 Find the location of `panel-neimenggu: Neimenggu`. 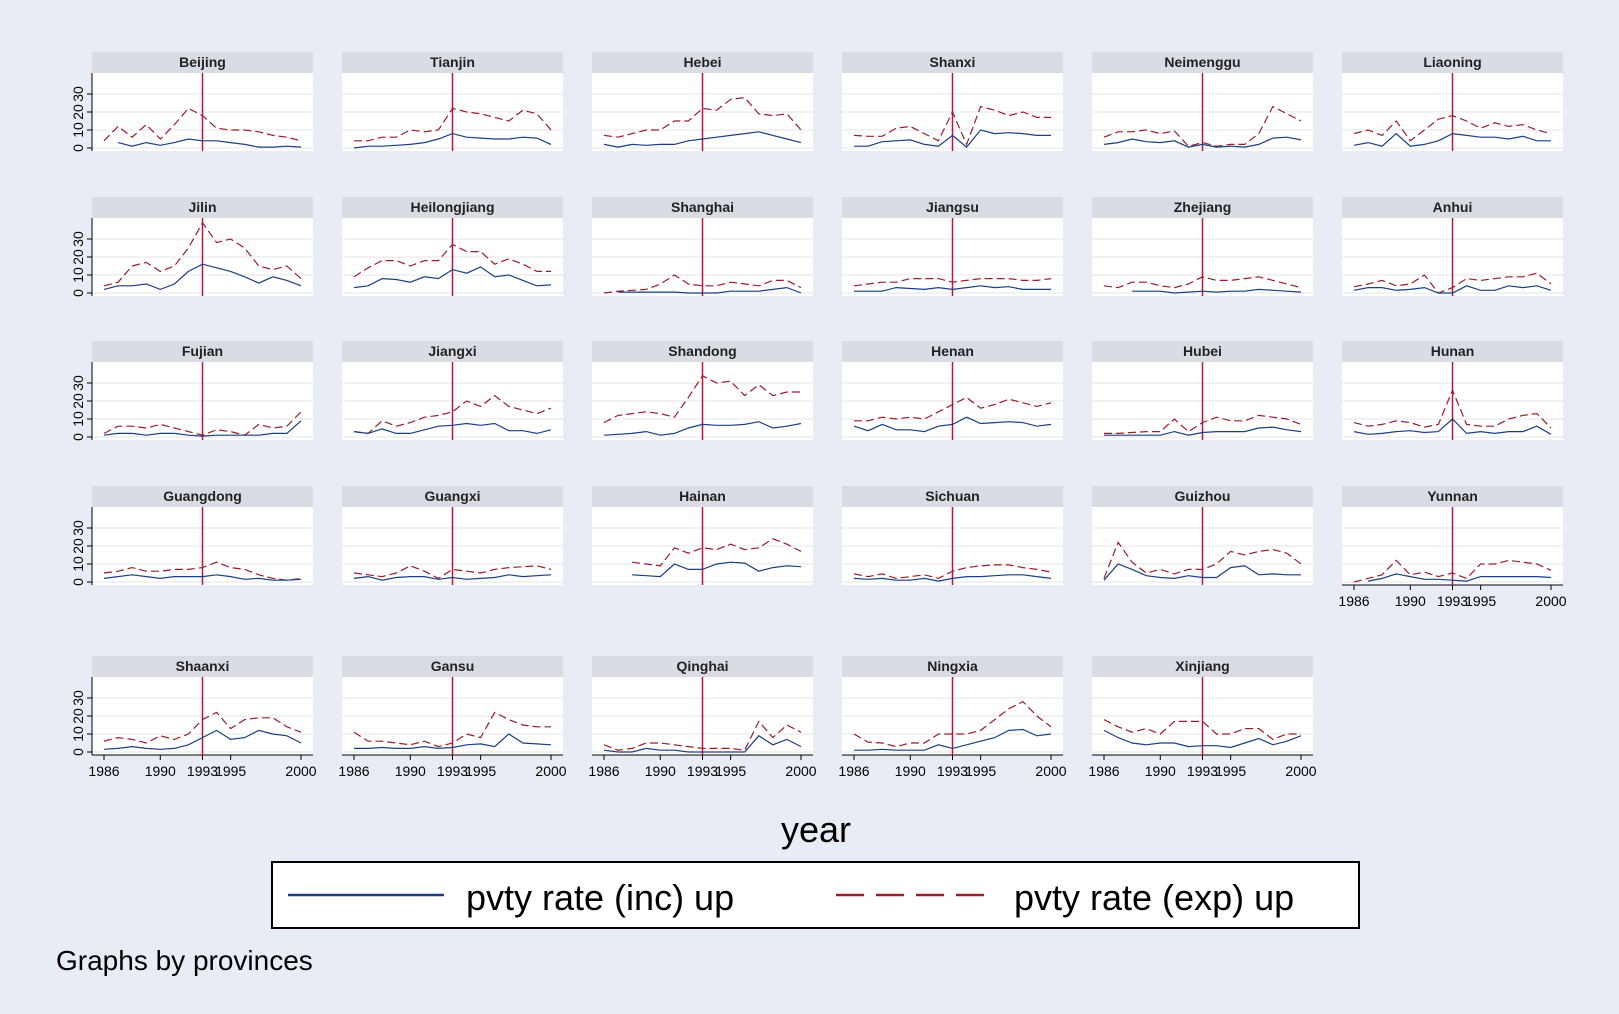

panel-neimenggu: Neimenggu is located at coordinates (1202, 101).